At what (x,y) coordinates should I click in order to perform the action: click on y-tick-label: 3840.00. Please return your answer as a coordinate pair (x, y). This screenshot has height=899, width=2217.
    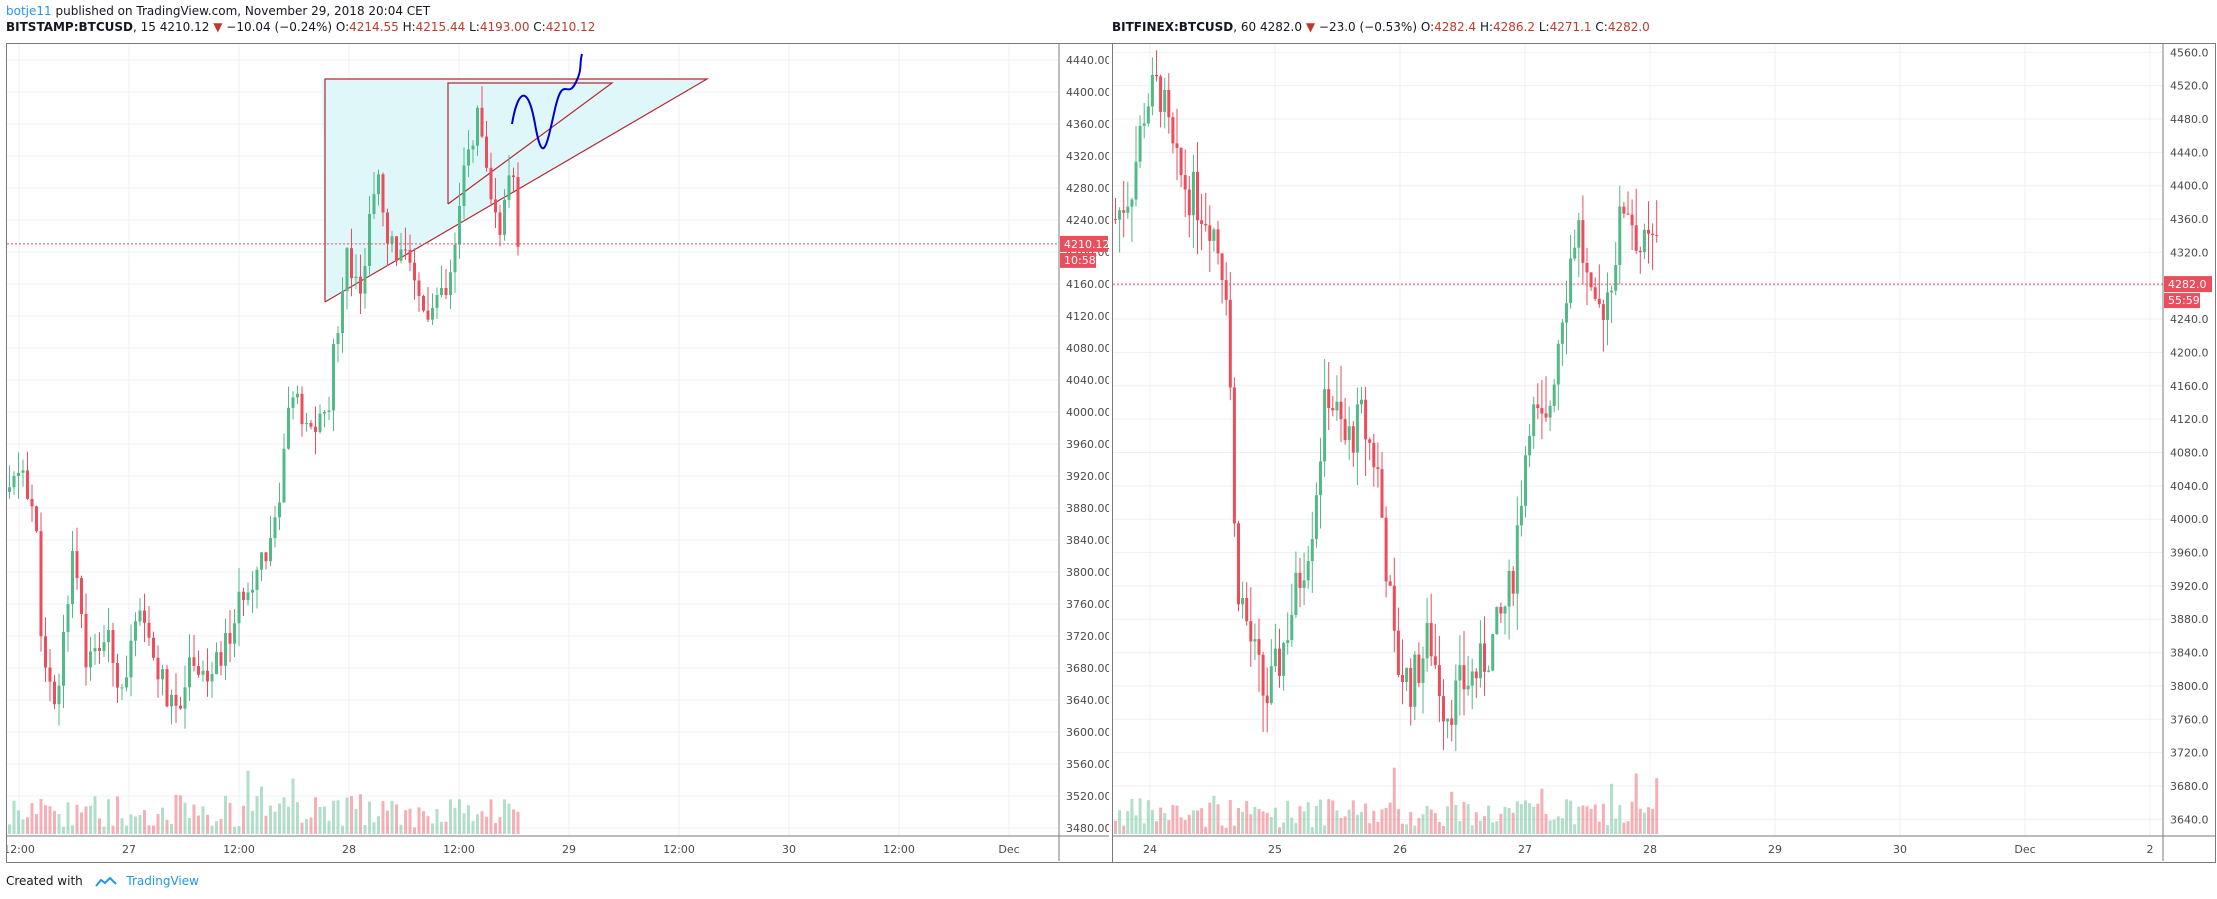
    Looking at the image, I should click on (1087, 540).